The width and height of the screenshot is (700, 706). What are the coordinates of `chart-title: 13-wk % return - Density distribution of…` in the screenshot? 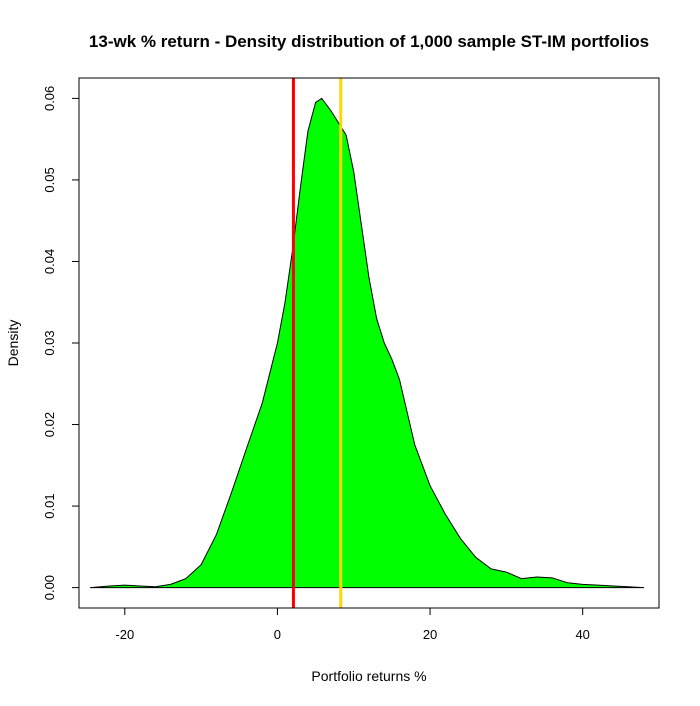 It's located at (369, 41).